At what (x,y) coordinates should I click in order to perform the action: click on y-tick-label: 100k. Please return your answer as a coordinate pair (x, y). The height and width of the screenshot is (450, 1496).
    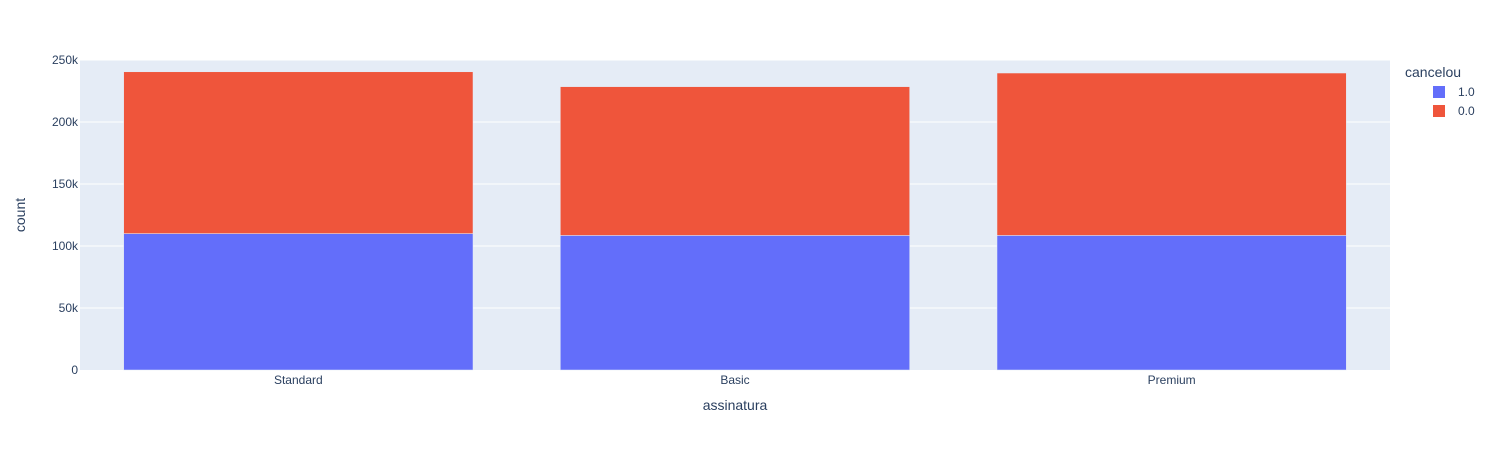
    Looking at the image, I should click on (65, 246).